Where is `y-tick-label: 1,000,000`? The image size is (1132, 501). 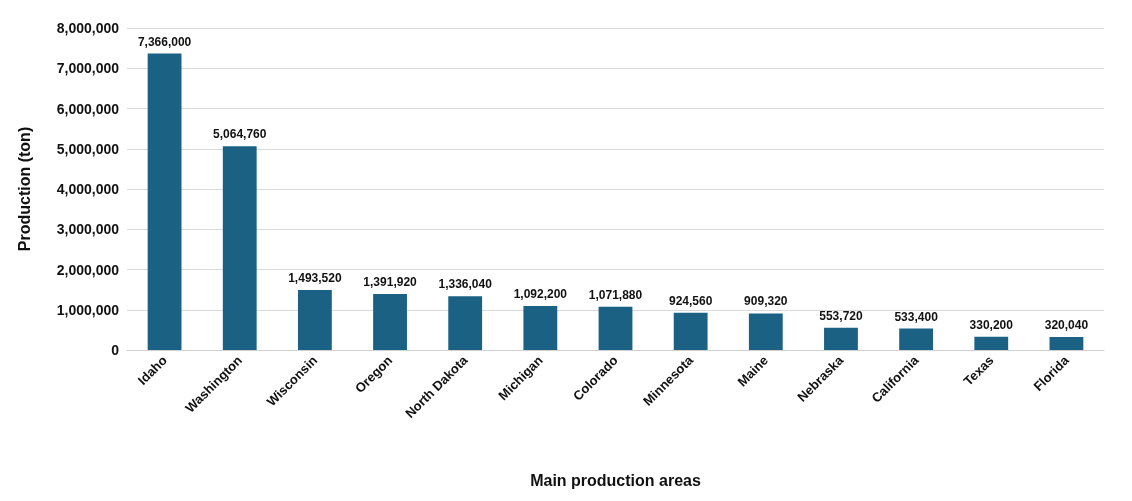
y-tick-label: 1,000,000 is located at coordinates (88, 309).